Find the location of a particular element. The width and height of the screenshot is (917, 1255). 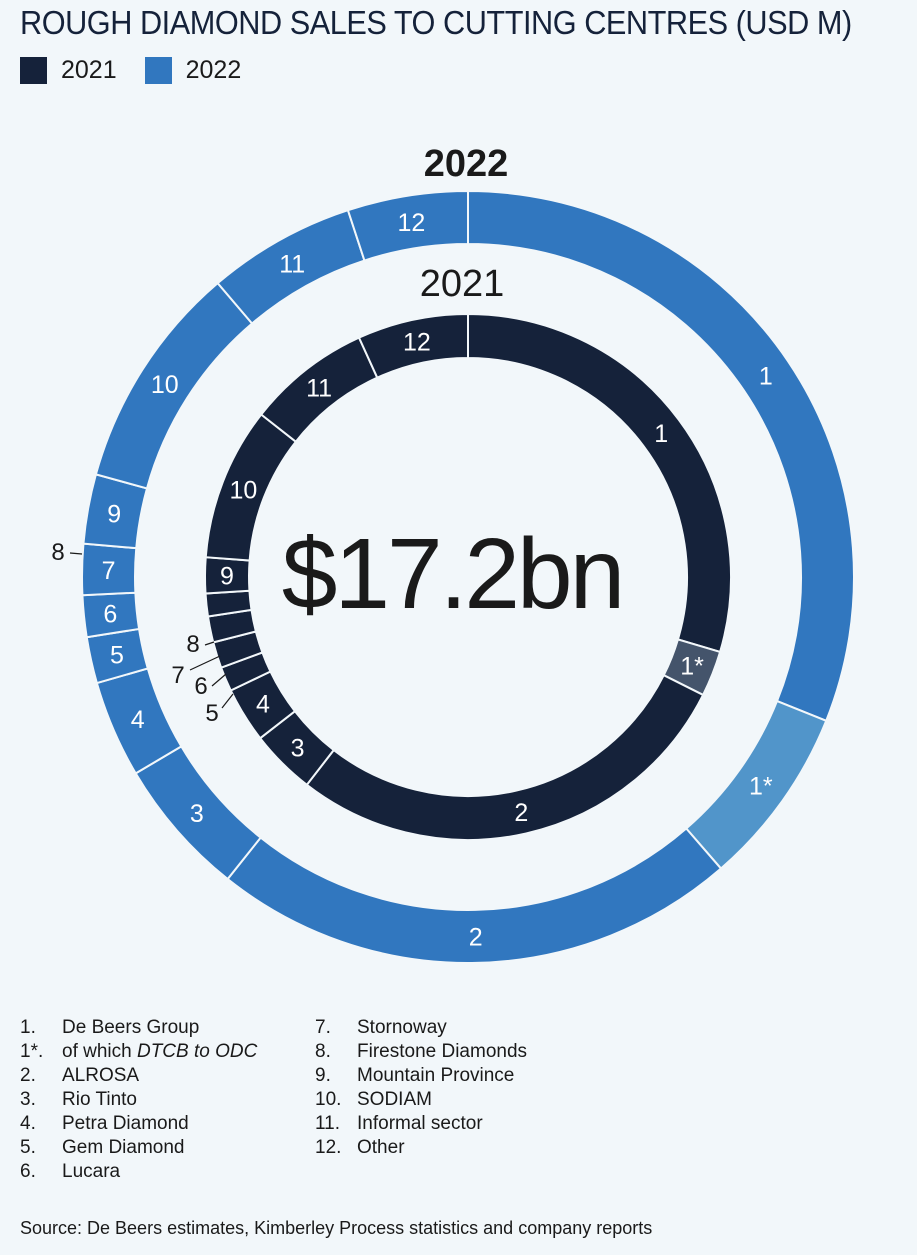

slice-label-2022-5: 5 is located at coordinates (117, 656).